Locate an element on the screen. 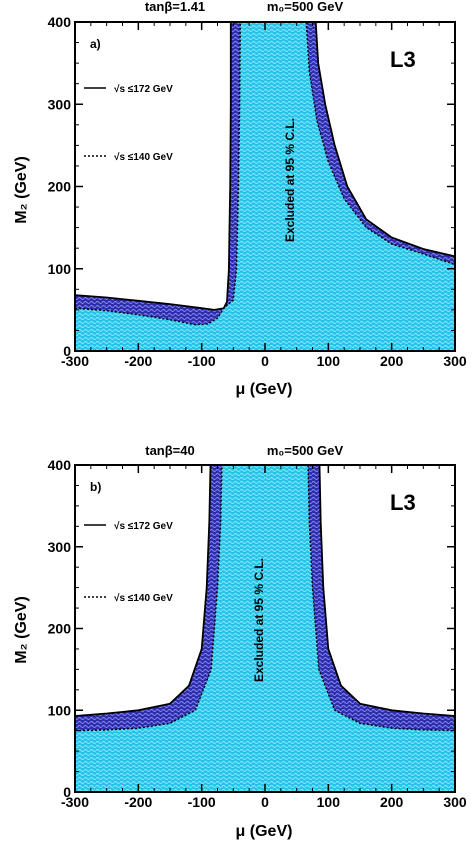 This screenshot has height=846, width=473. panel-a-header-left: tanβ=1.41 is located at coordinates (175, 7).